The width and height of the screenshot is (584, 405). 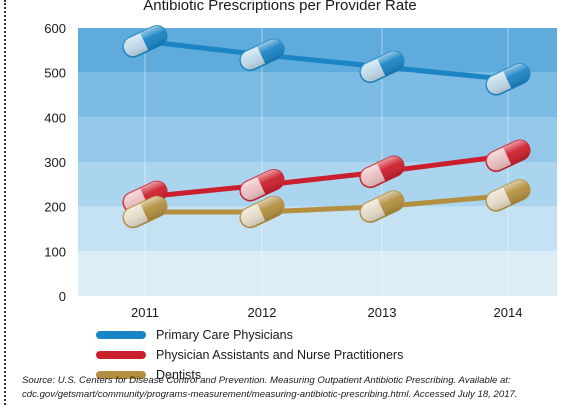 What do you see at coordinates (55, 117) in the screenshot?
I see `y-tick-label: 400` at bounding box center [55, 117].